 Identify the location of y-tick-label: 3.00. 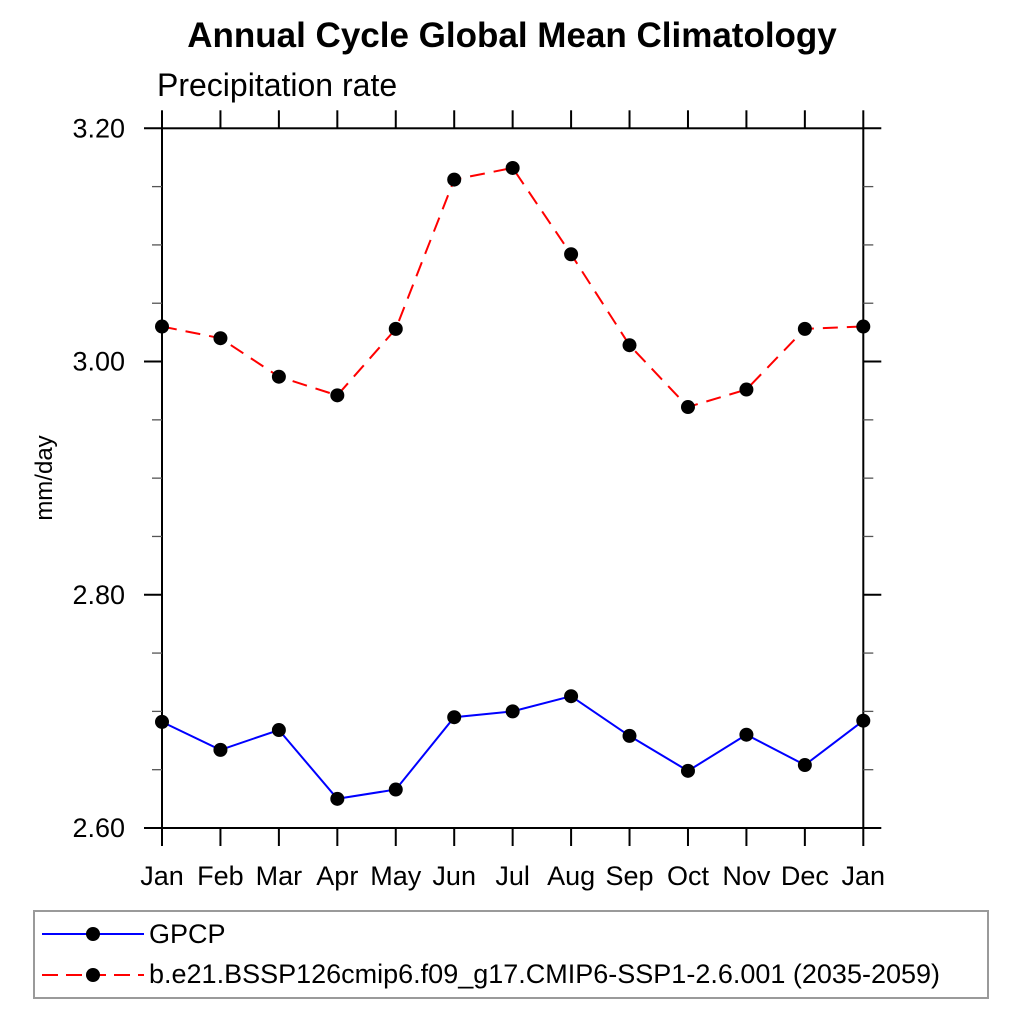
(98, 362).